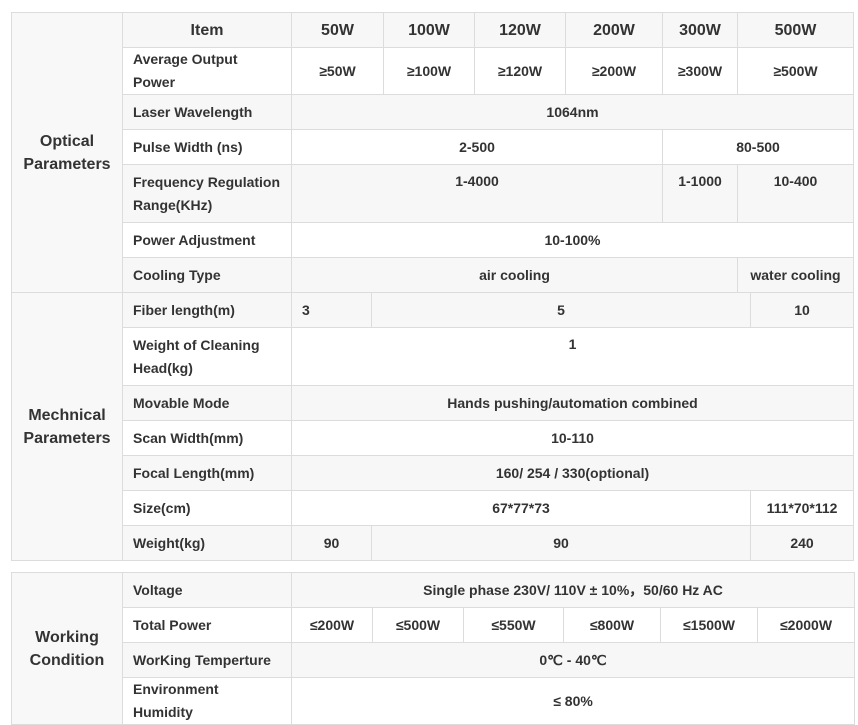 Image resolution: width=858 pixels, height=725 pixels. I want to click on value-cell: ≤2000W, so click(806, 625).